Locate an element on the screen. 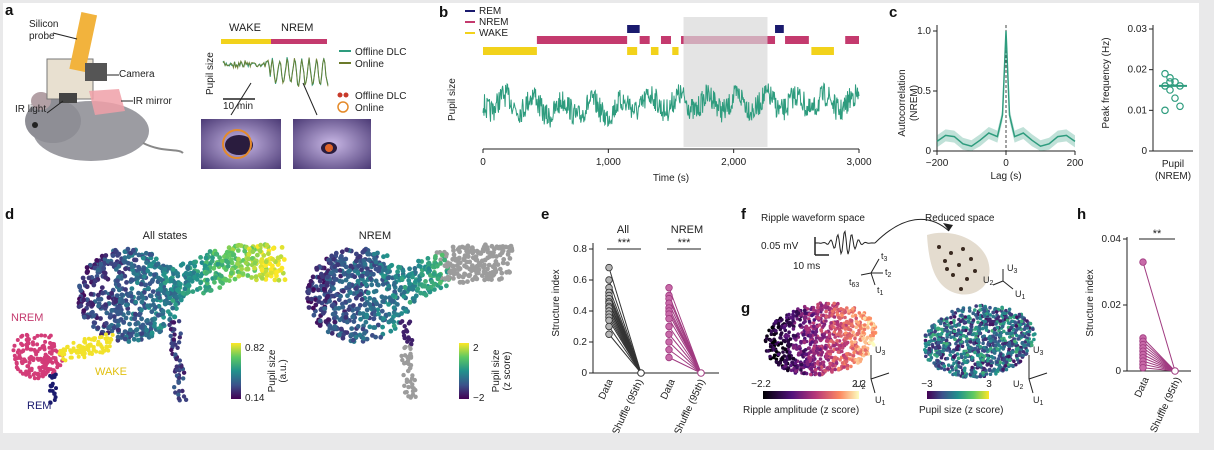 This screenshot has width=1214, height=450. g-cbar1-min: −2.2 is located at coordinates (761, 384).